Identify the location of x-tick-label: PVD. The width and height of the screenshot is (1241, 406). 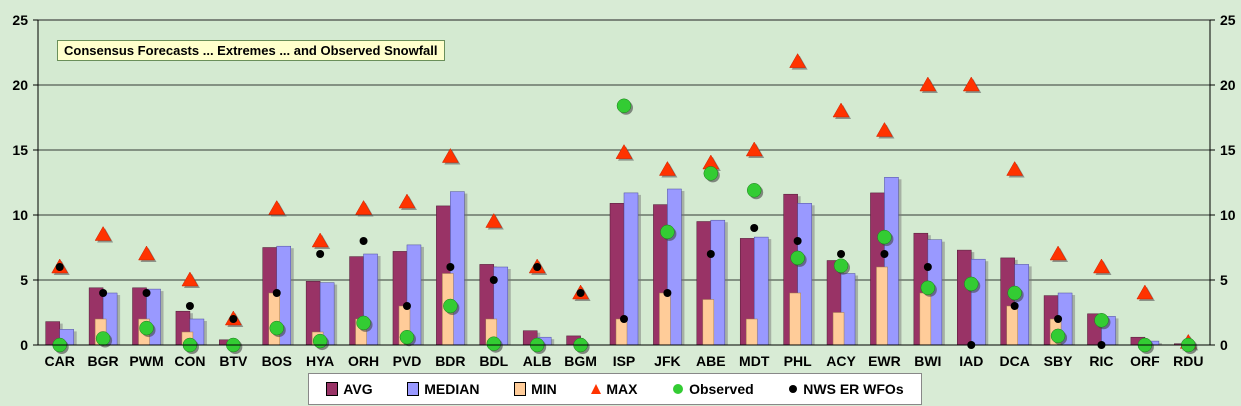
(407, 361).